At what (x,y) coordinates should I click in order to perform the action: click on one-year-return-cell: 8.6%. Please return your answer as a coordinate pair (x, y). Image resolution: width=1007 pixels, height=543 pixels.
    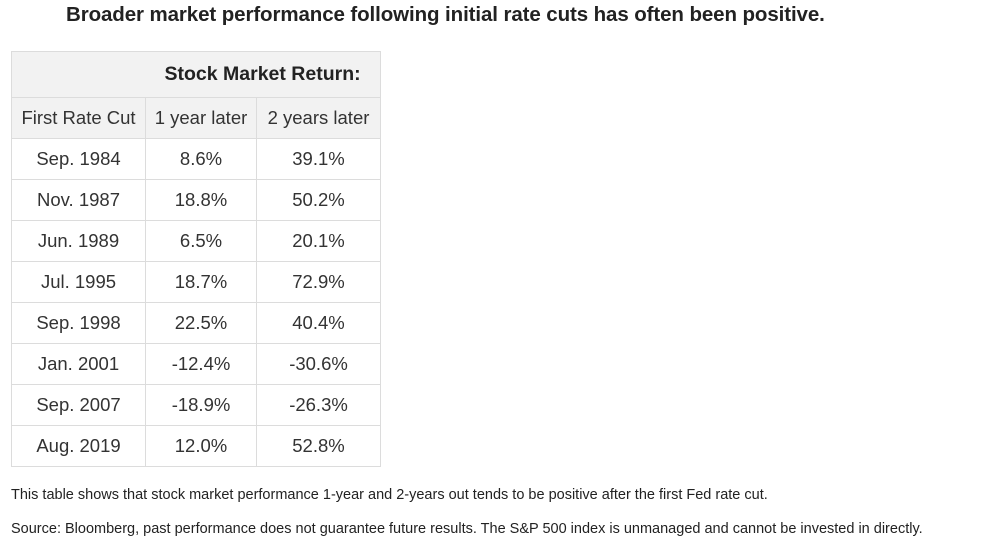
    Looking at the image, I should click on (201, 159).